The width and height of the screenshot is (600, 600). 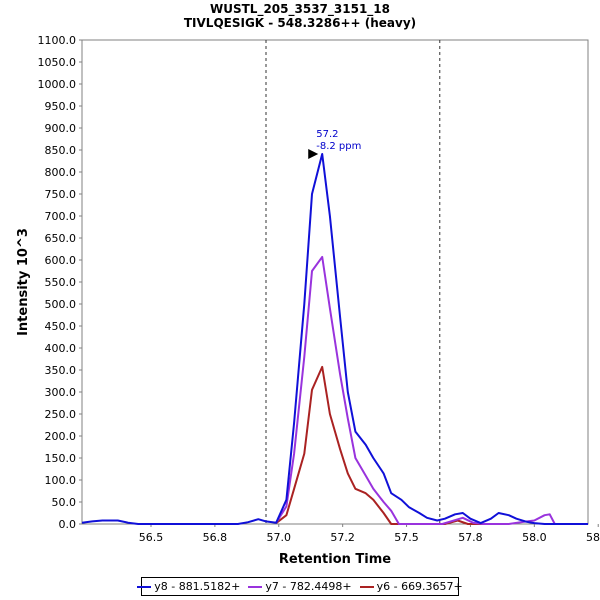 What do you see at coordinates (419, 586) in the screenshot?
I see `legend-label: y6 - 669.3657+` at bounding box center [419, 586].